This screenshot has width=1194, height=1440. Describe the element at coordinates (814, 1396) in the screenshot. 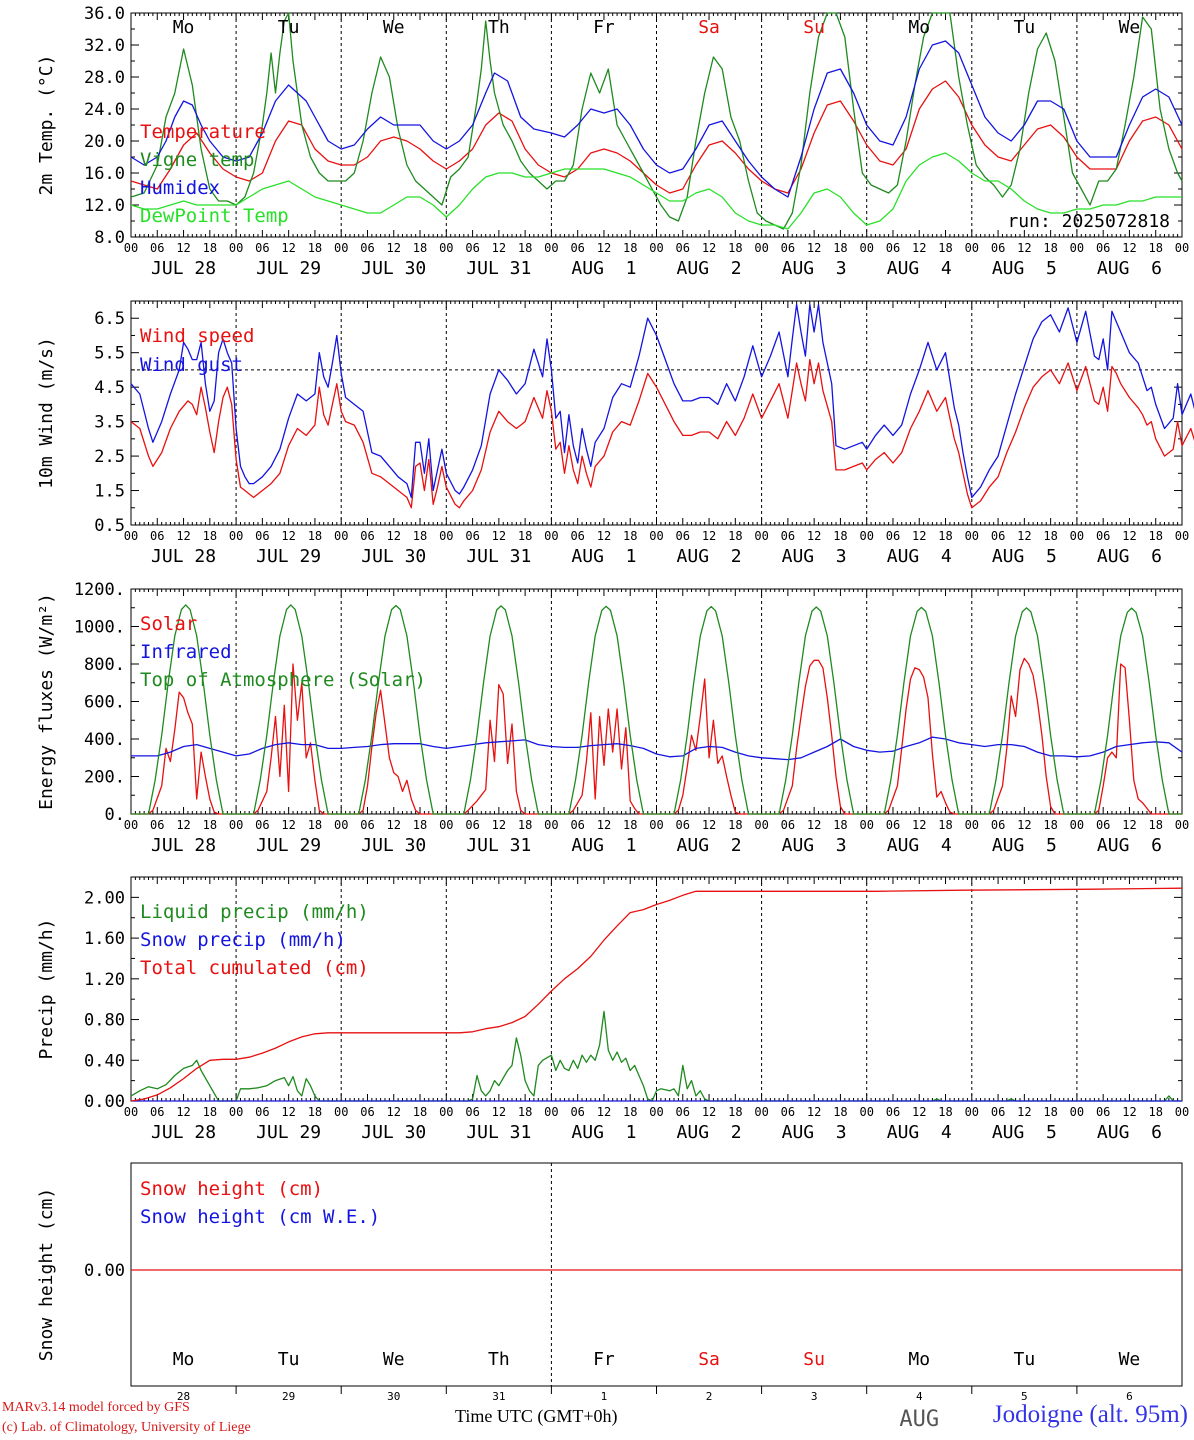

I see `day-number-label: 3` at that location.